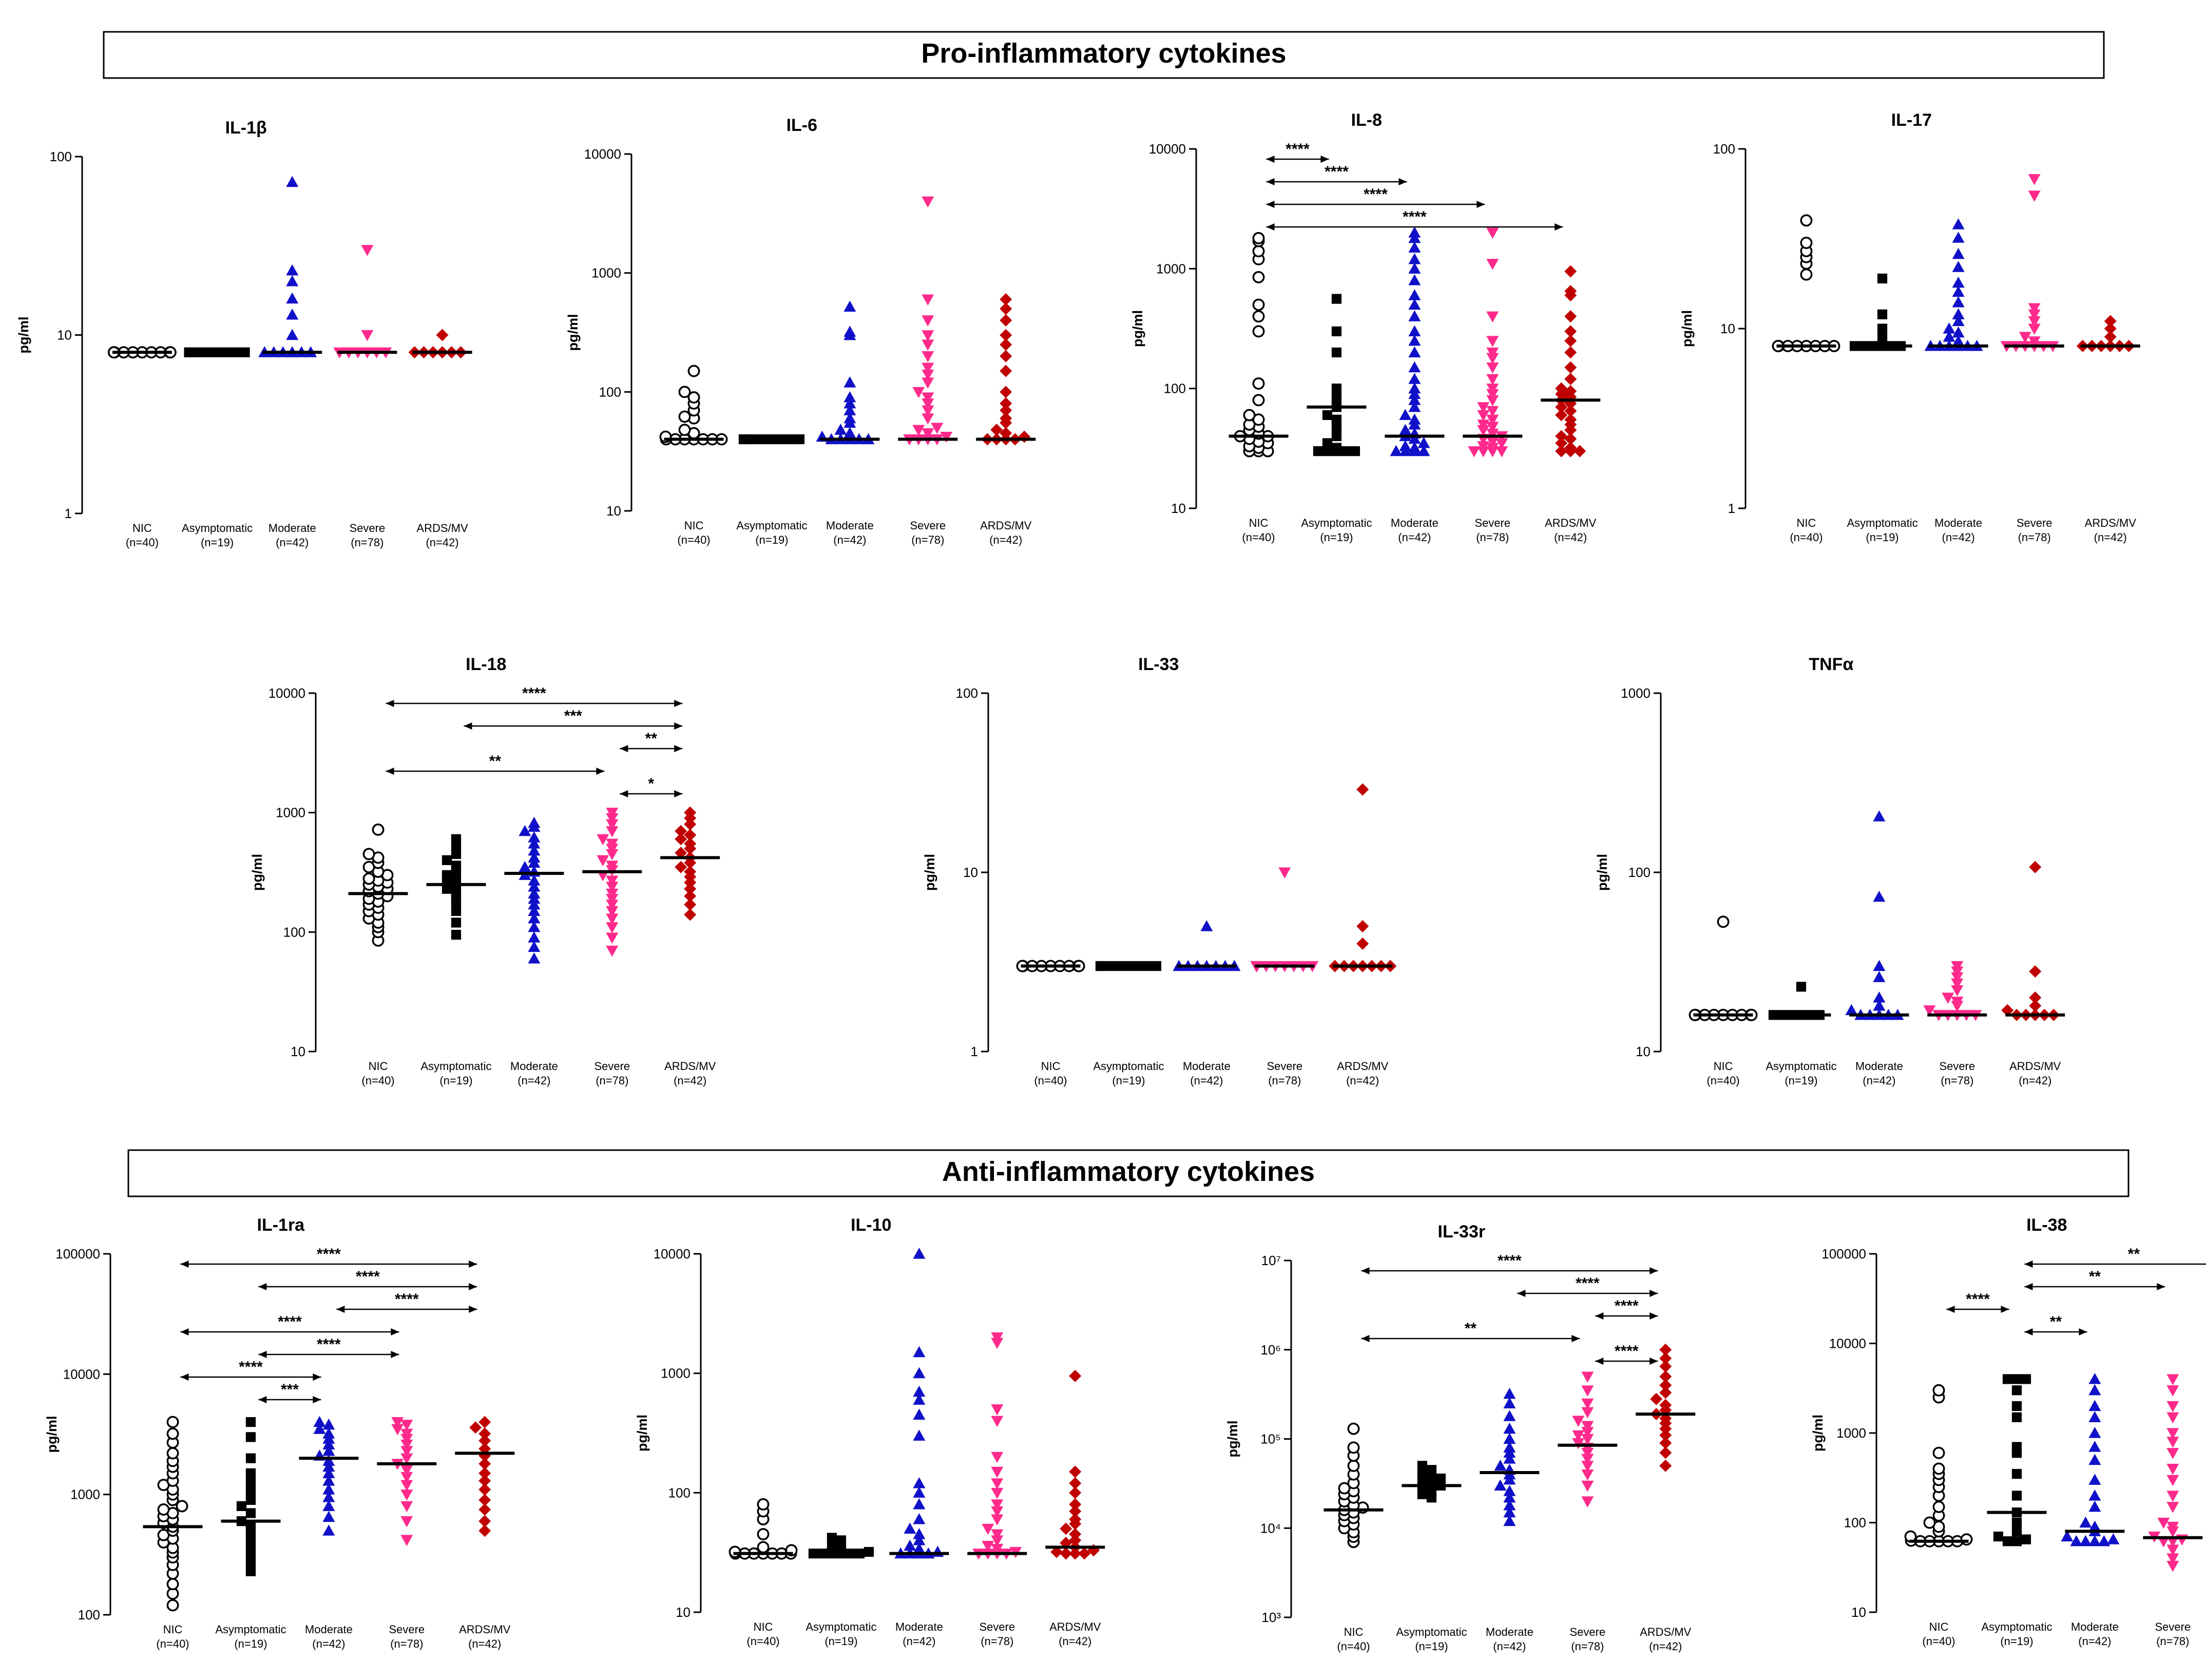 The width and height of the screenshot is (2206, 1680). Describe the element at coordinates (2035, 1066) in the screenshot. I see `x-category-label: ARDS/MV` at that location.